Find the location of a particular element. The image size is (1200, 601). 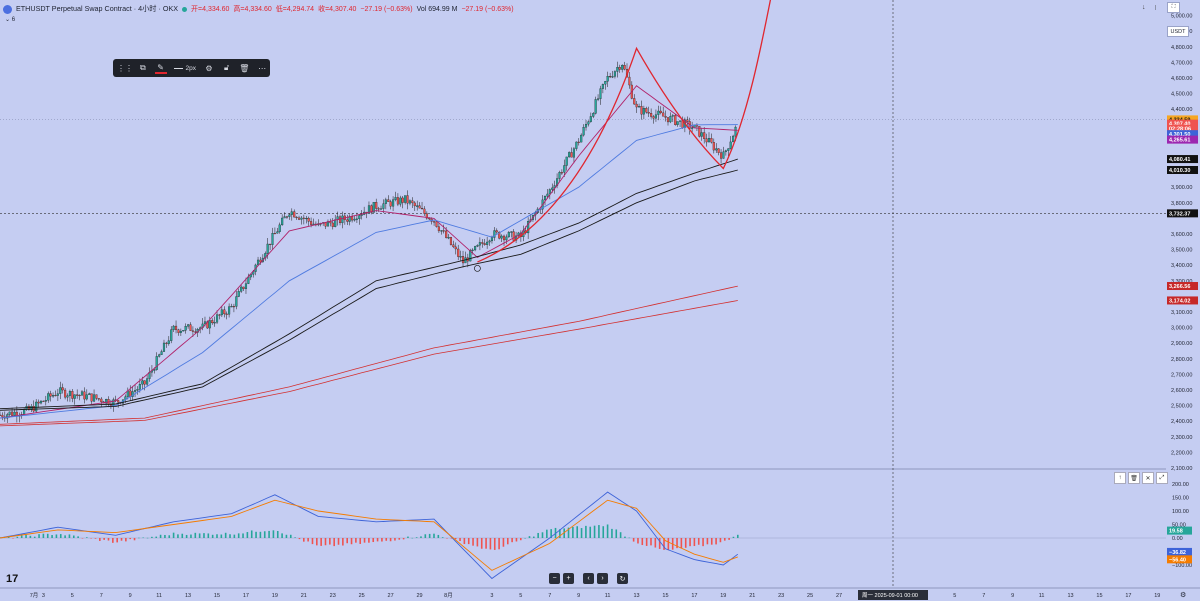

price-label: 4,307.40 is located at coordinates (1179, 125).